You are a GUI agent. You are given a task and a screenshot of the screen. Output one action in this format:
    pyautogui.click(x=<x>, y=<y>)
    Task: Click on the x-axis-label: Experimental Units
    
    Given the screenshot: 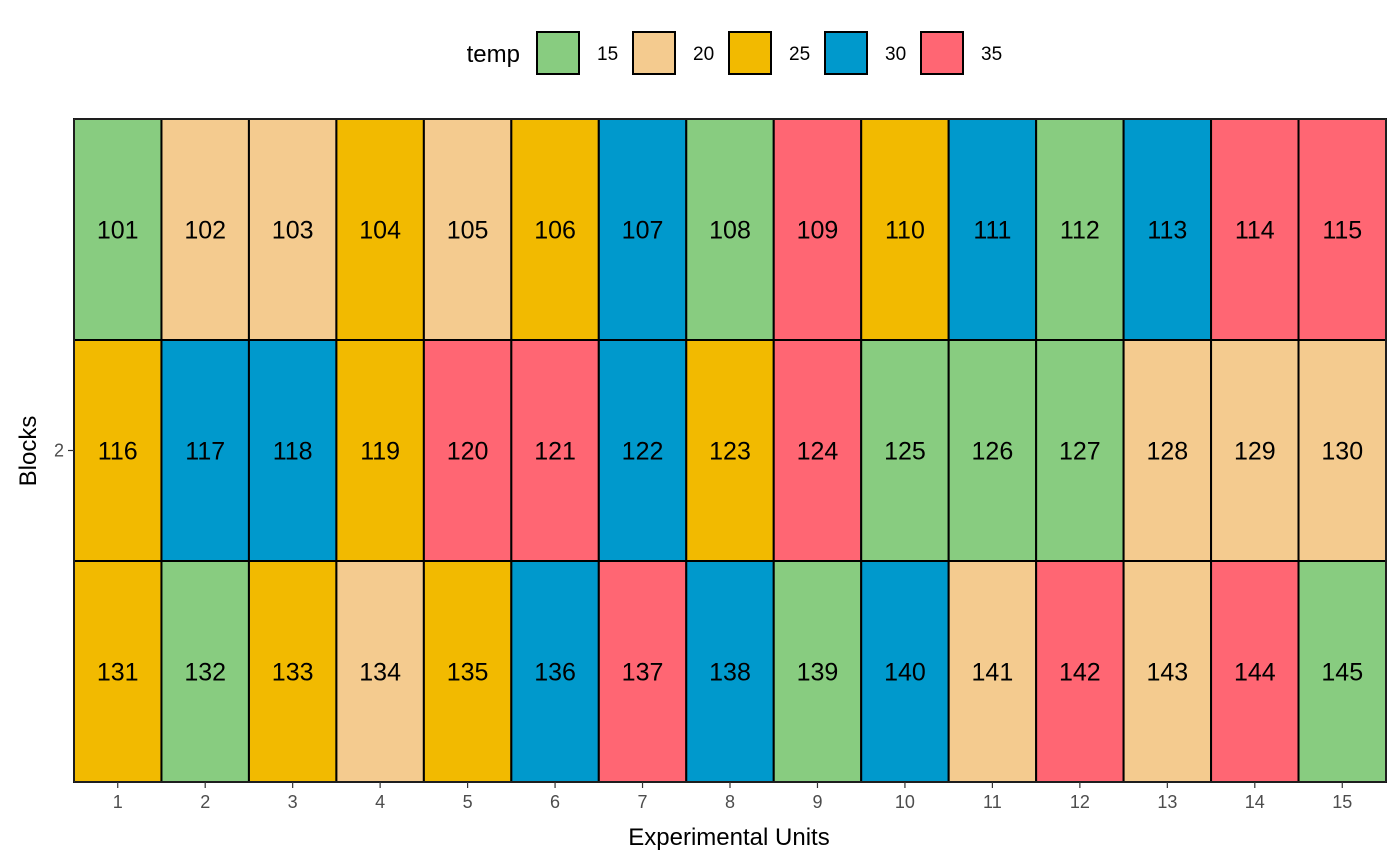 What is the action you would take?
    pyautogui.click(x=728, y=837)
    